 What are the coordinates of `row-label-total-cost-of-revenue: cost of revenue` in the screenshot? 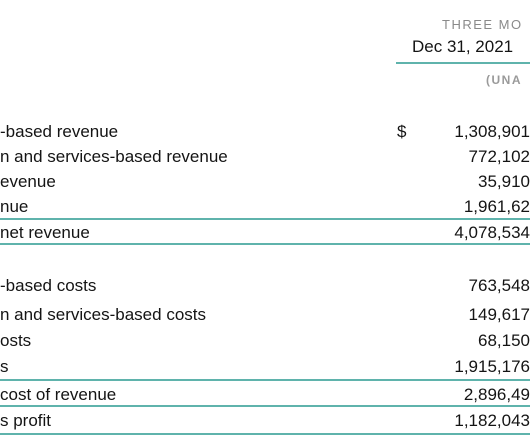 It's located at (58, 394).